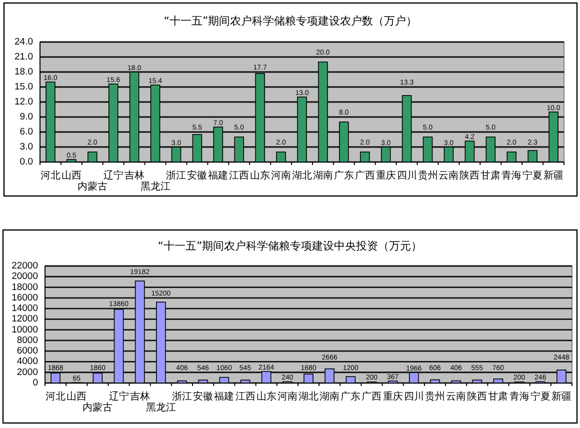  I want to click on y-tick-label: 0, so click(35, 383).